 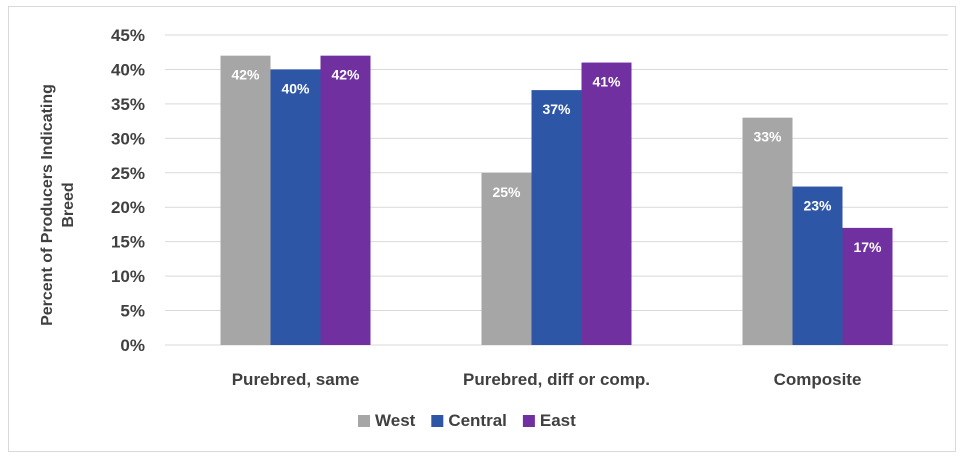 I want to click on y-tick-label: 35%, so click(x=128, y=104).